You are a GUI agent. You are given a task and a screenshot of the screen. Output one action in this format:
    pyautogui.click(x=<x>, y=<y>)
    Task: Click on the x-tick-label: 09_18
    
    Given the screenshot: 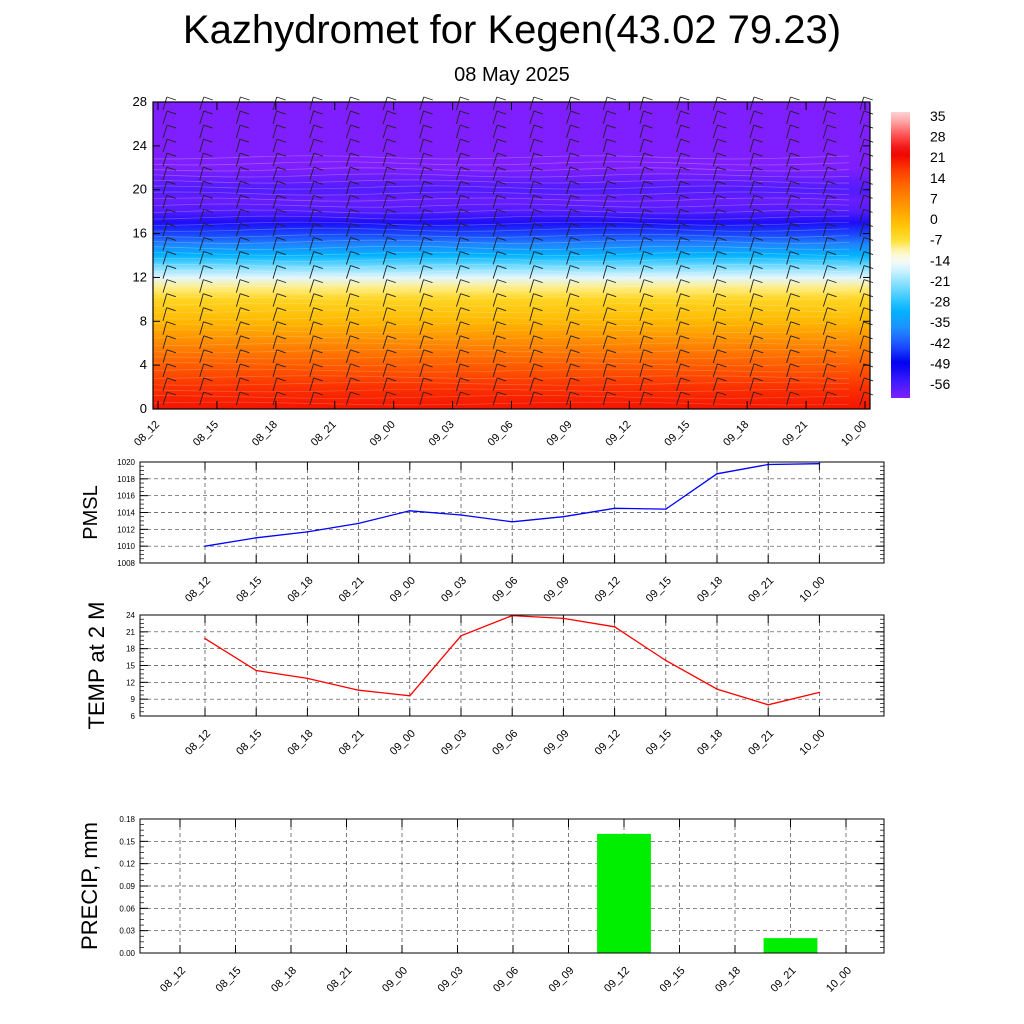 What is the action you would take?
    pyautogui.click(x=710, y=590)
    